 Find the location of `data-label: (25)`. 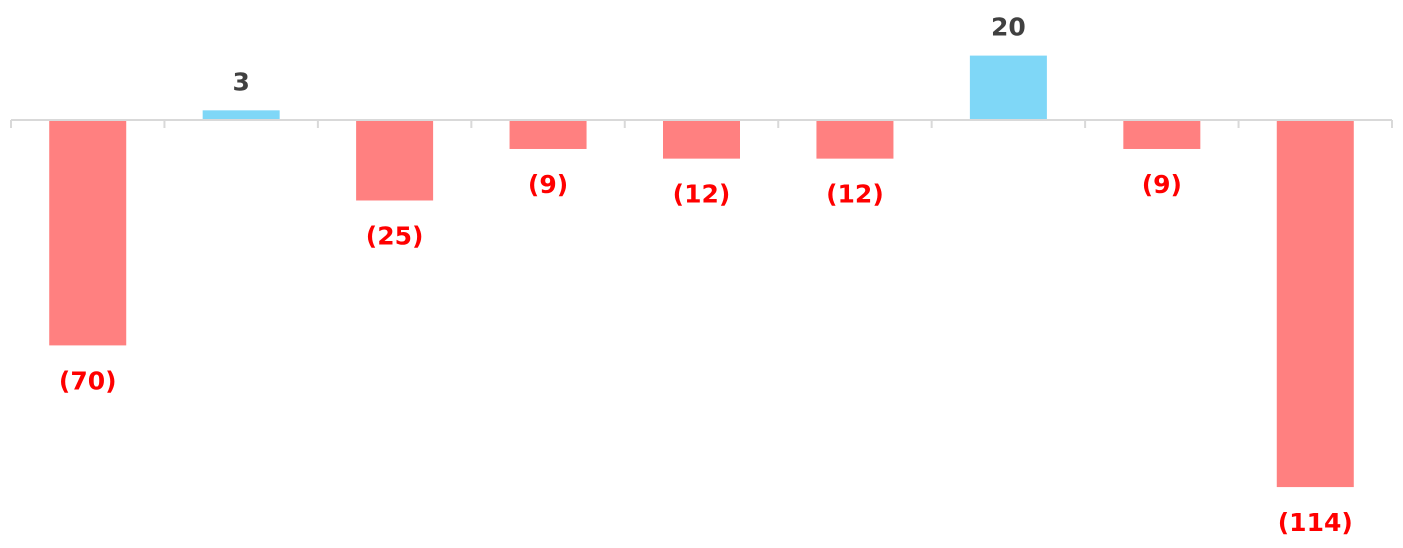

data-label: (25) is located at coordinates (395, 236).